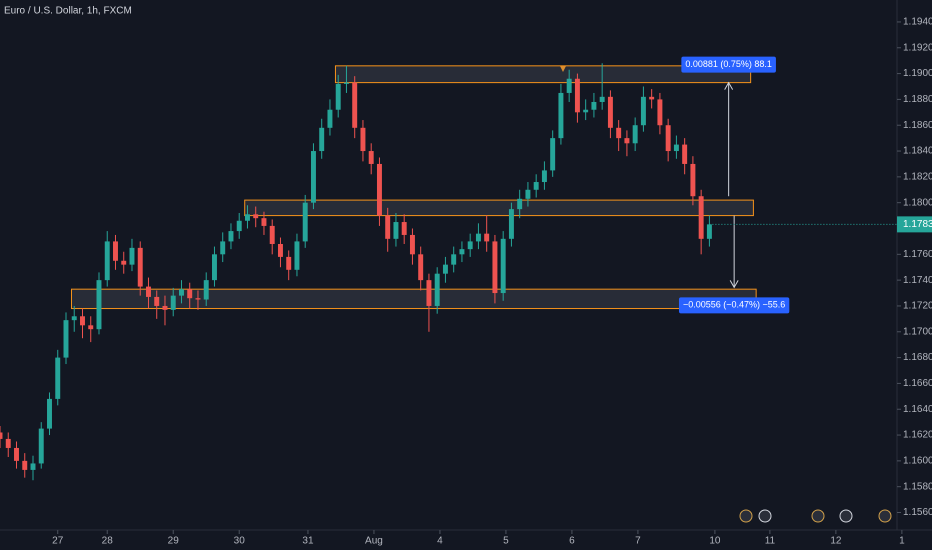  Describe the element at coordinates (572, 541) in the screenshot. I see `x-tick-label: 6` at that location.